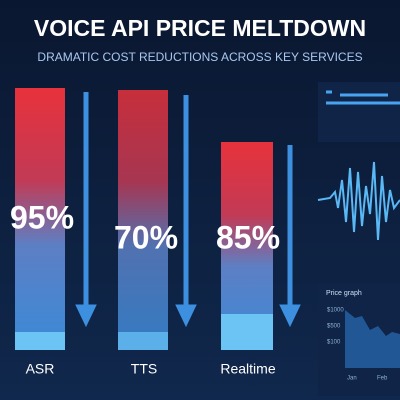 The image size is (400, 400). What do you see at coordinates (344, 293) in the screenshot?
I see `graph-title: Price graph` at bounding box center [344, 293].